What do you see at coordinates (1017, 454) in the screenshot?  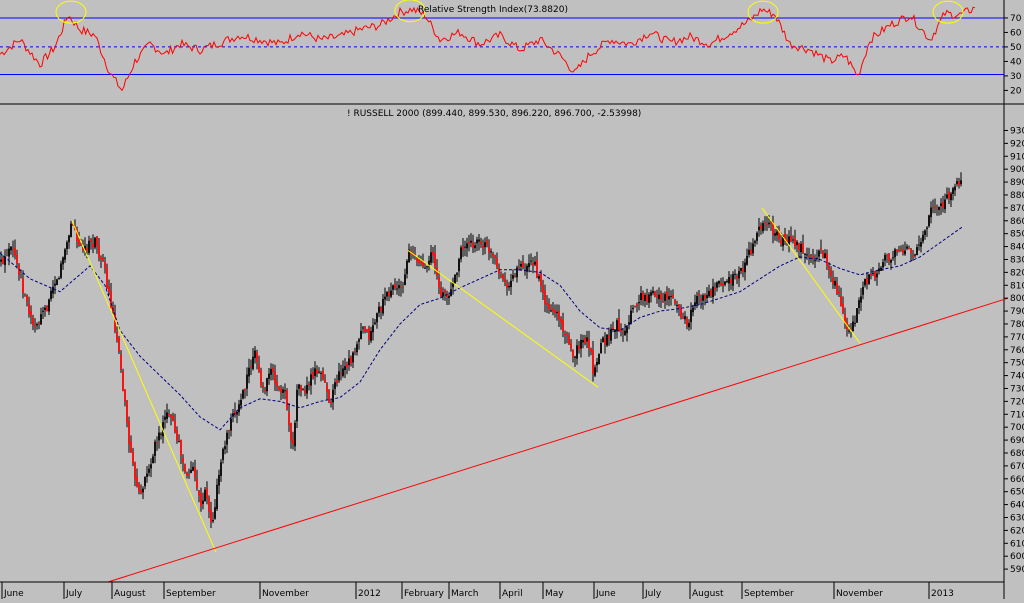 I see `price-y-tick-label: 680` at bounding box center [1017, 454].